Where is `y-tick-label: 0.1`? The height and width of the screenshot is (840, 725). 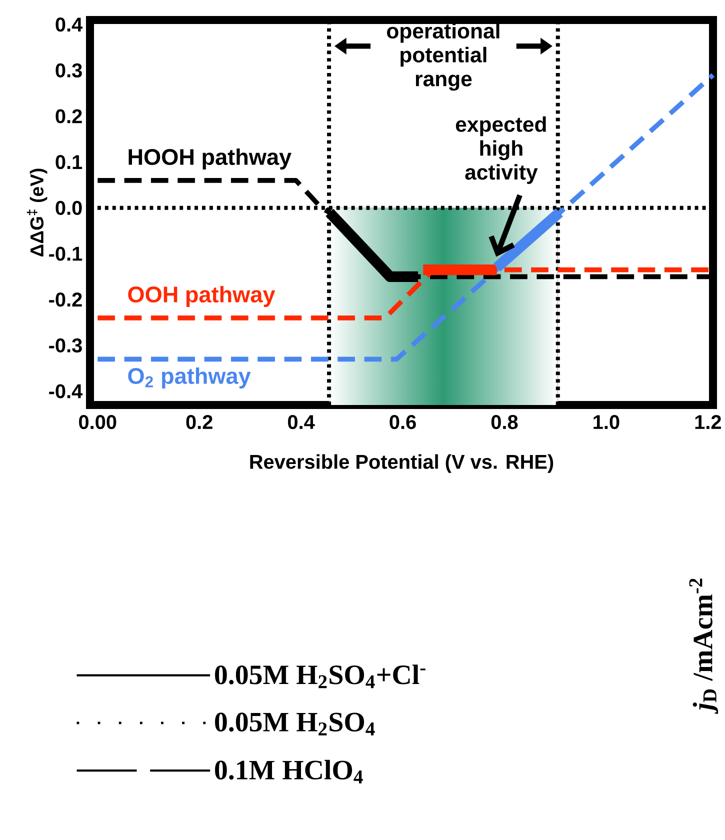
y-tick-label: 0.1 is located at coordinates (69, 162).